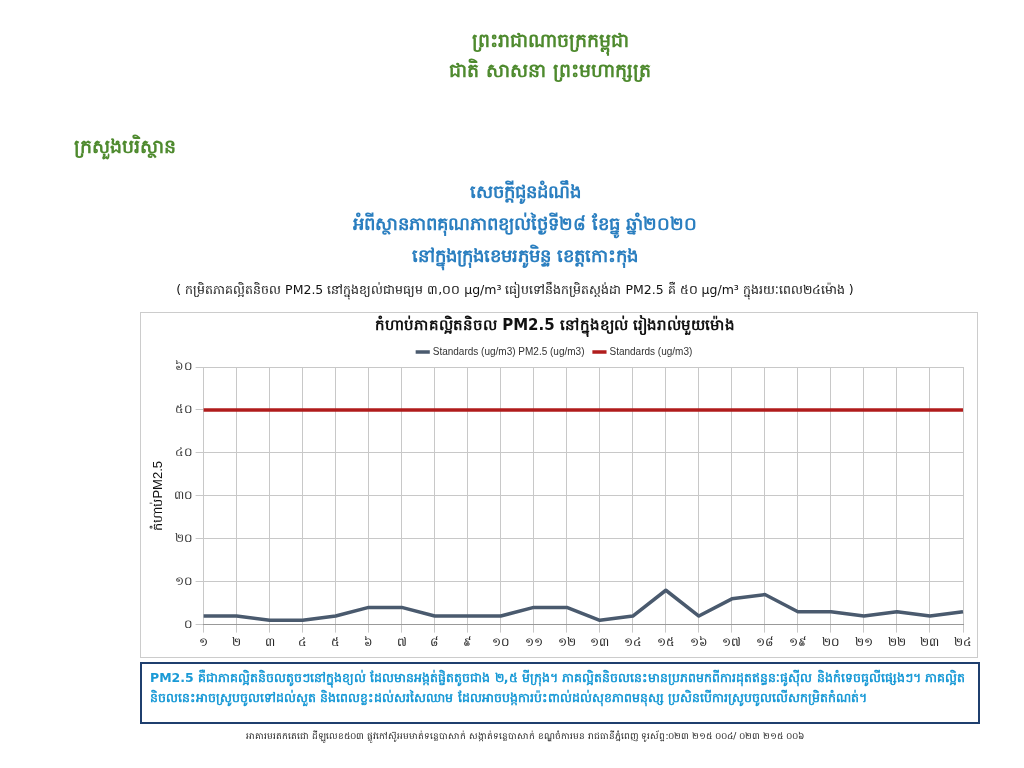 The width and height of the screenshot is (1024, 768). What do you see at coordinates (963, 642) in the screenshot?
I see `x-tick-label: ២៤` at bounding box center [963, 642].